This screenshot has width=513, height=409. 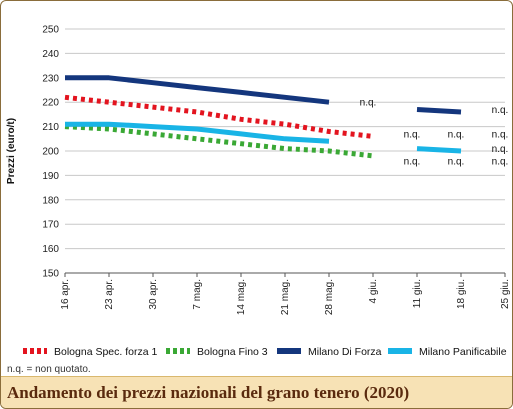 What do you see at coordinates (153, 294) in the screenshot?
I see `x-tick-label: 30 apr.` at bounding box center [153, 294].